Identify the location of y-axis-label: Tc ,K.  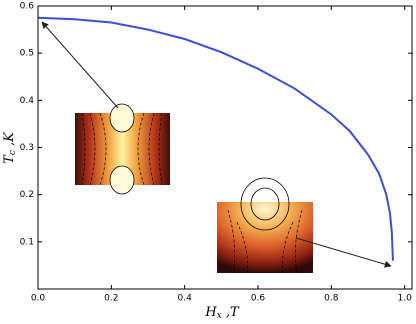
(10, 147).